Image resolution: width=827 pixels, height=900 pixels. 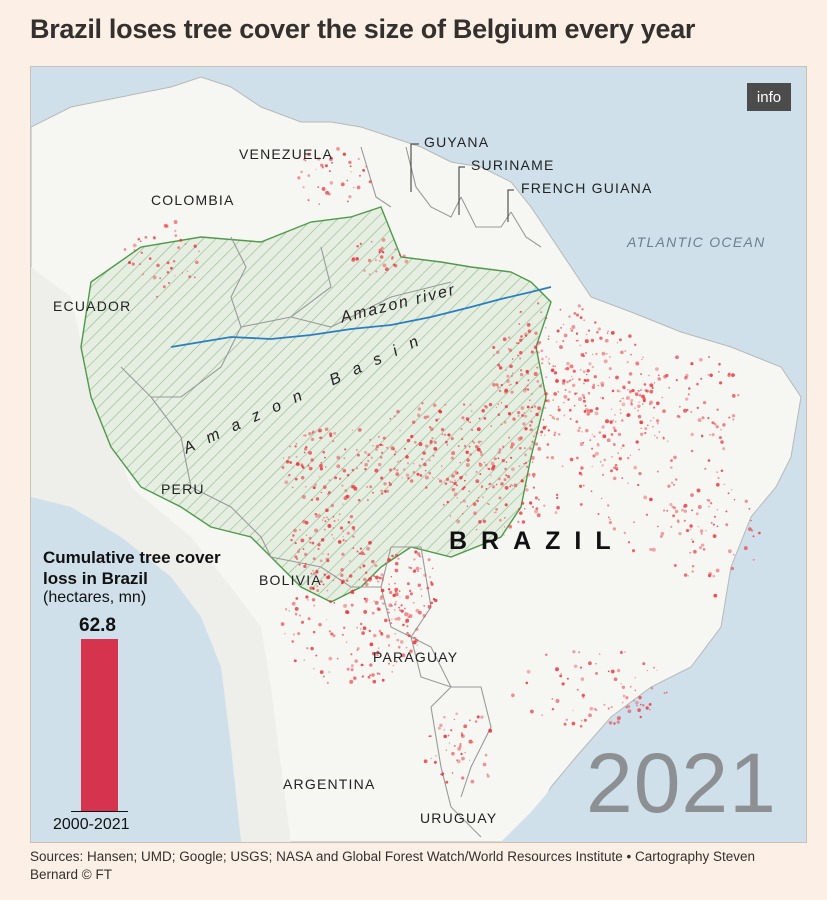 I want to click on info-button: info, so click(x=769, y=97).